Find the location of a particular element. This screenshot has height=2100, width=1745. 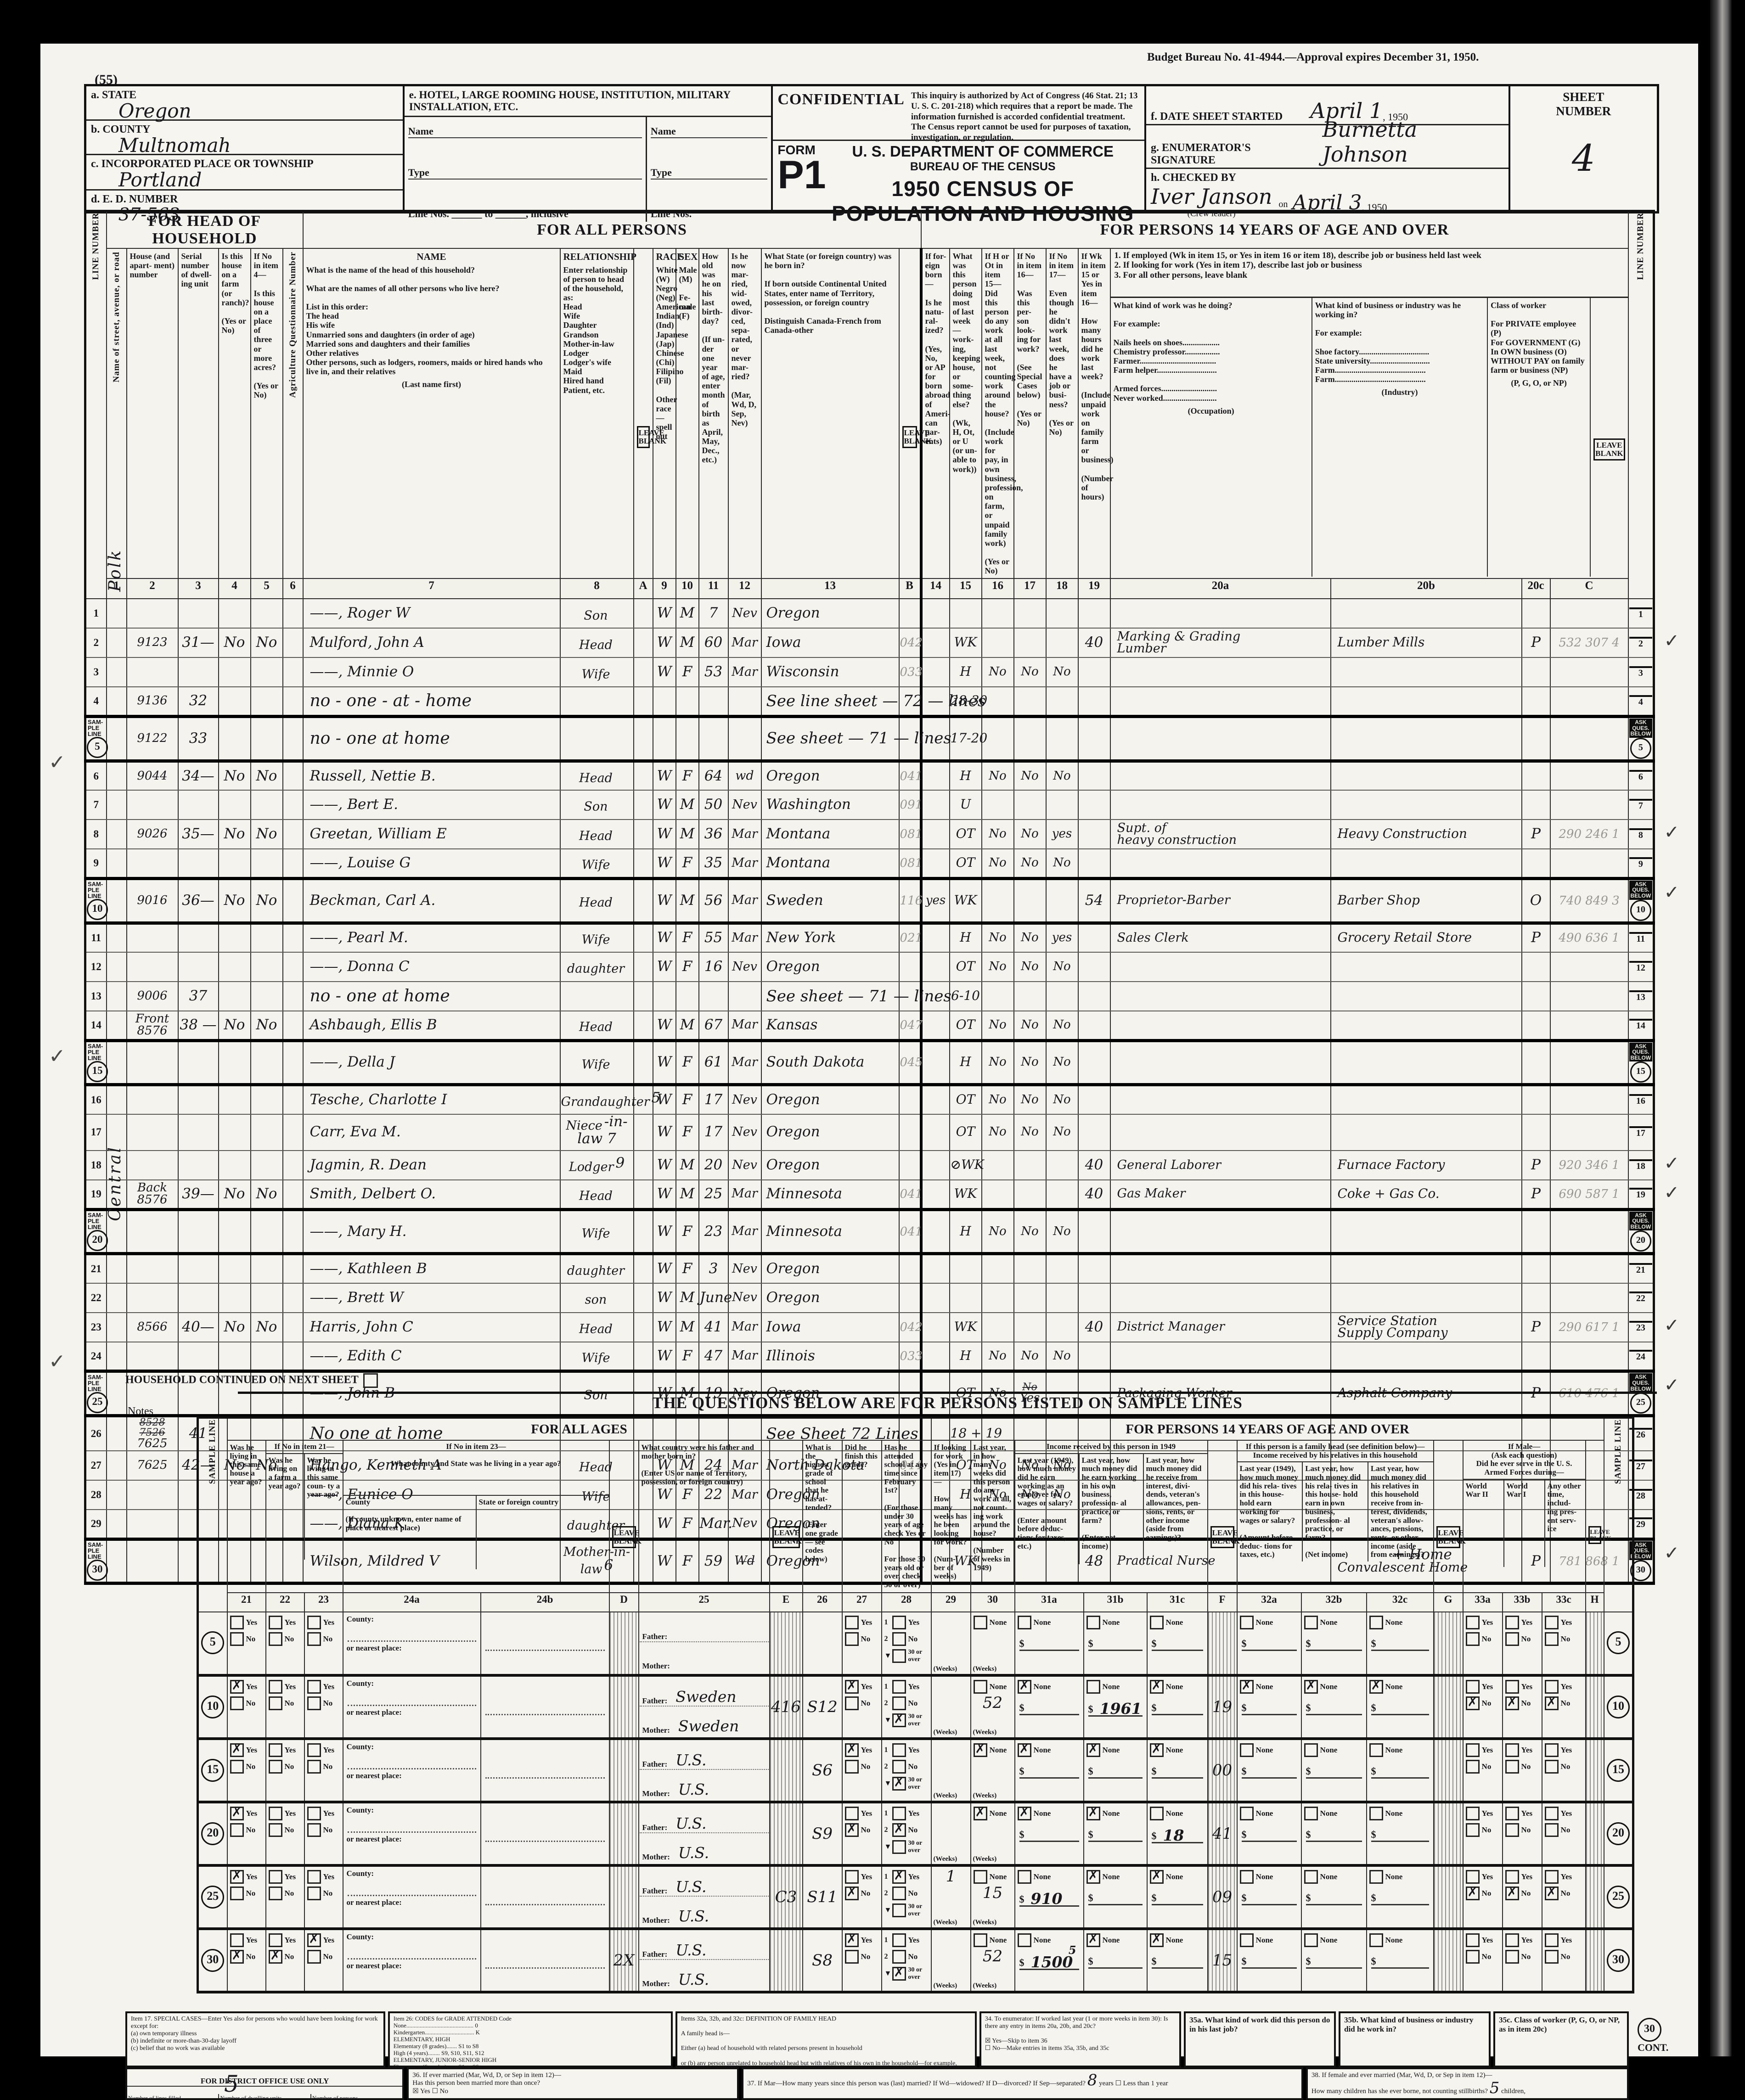

q28-over30-checkbox is located at coordinates (899, 1910).